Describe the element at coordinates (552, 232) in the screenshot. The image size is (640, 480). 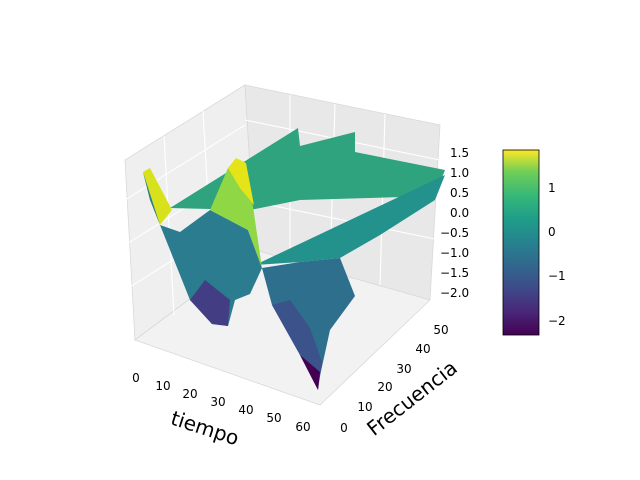
I see `colorbar-tick-label: 0` at that location.